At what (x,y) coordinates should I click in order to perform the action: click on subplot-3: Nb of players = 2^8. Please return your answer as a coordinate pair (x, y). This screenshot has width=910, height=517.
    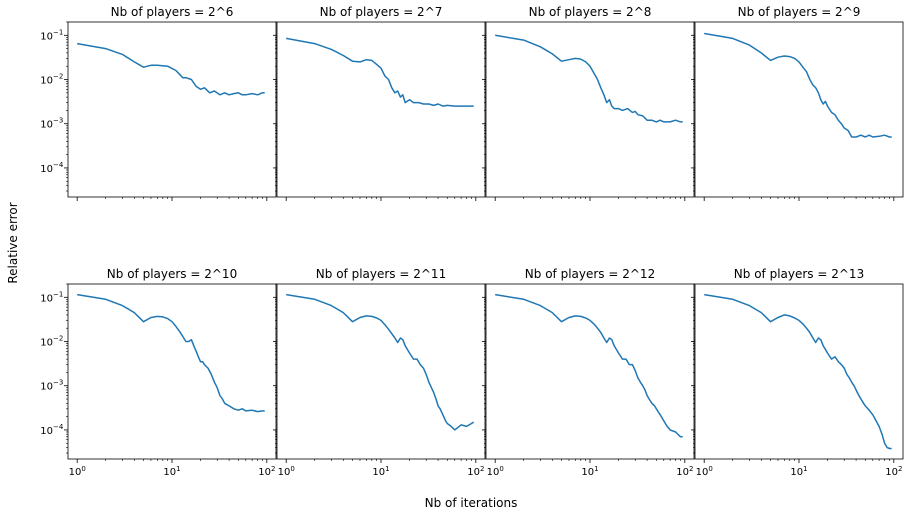
    Looking at the image, I should click on (588, 103).